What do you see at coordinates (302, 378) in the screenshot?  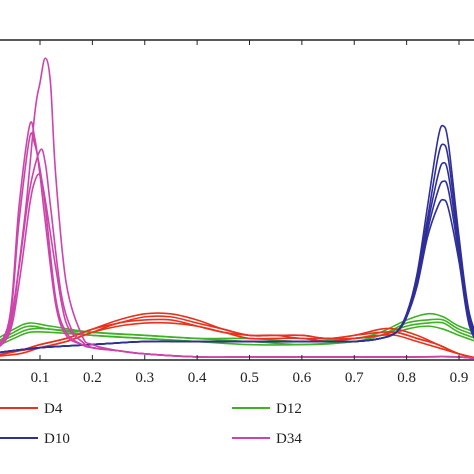 I see `x-tick-label: 0.6` at bounding box center [302, 378].